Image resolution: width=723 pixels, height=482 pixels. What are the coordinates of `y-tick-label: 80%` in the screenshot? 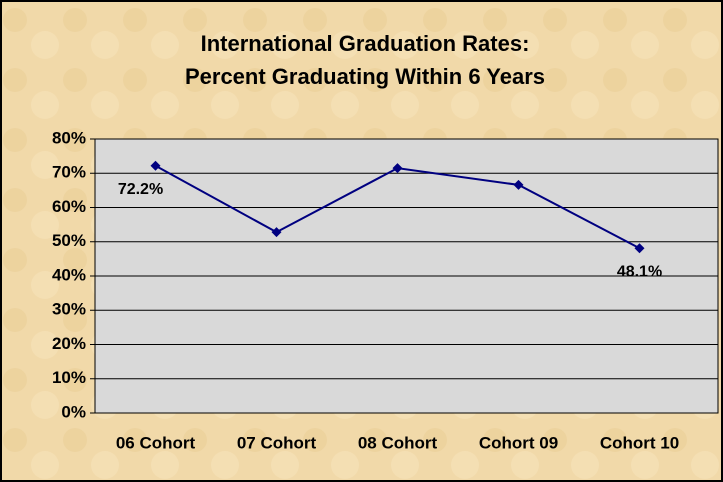 It's located at (69, 137).